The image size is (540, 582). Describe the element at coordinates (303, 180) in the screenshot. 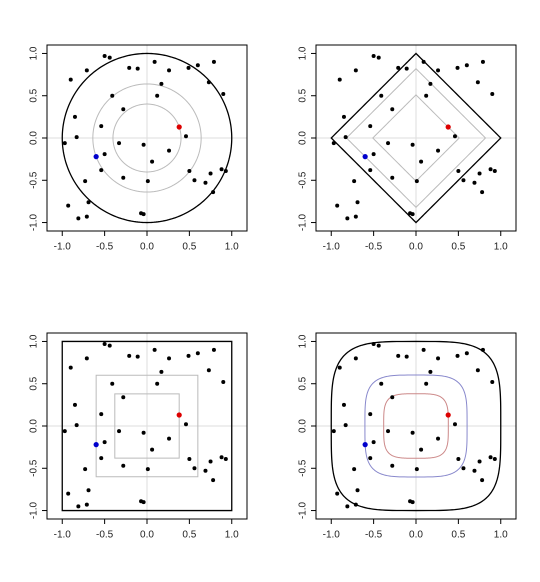

I see `y-tick-label: -0.5` at that location.